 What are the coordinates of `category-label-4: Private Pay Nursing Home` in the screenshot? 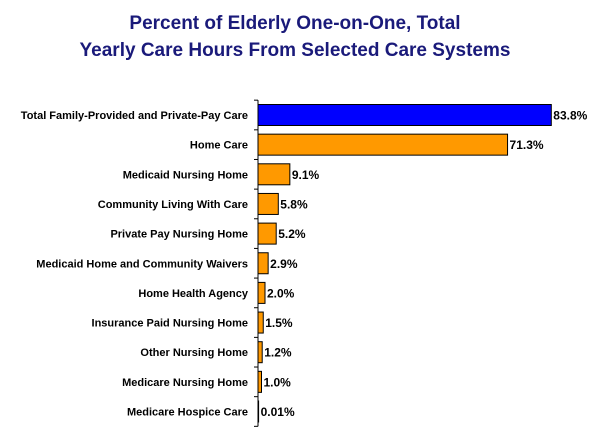 It's located at (179, 235).